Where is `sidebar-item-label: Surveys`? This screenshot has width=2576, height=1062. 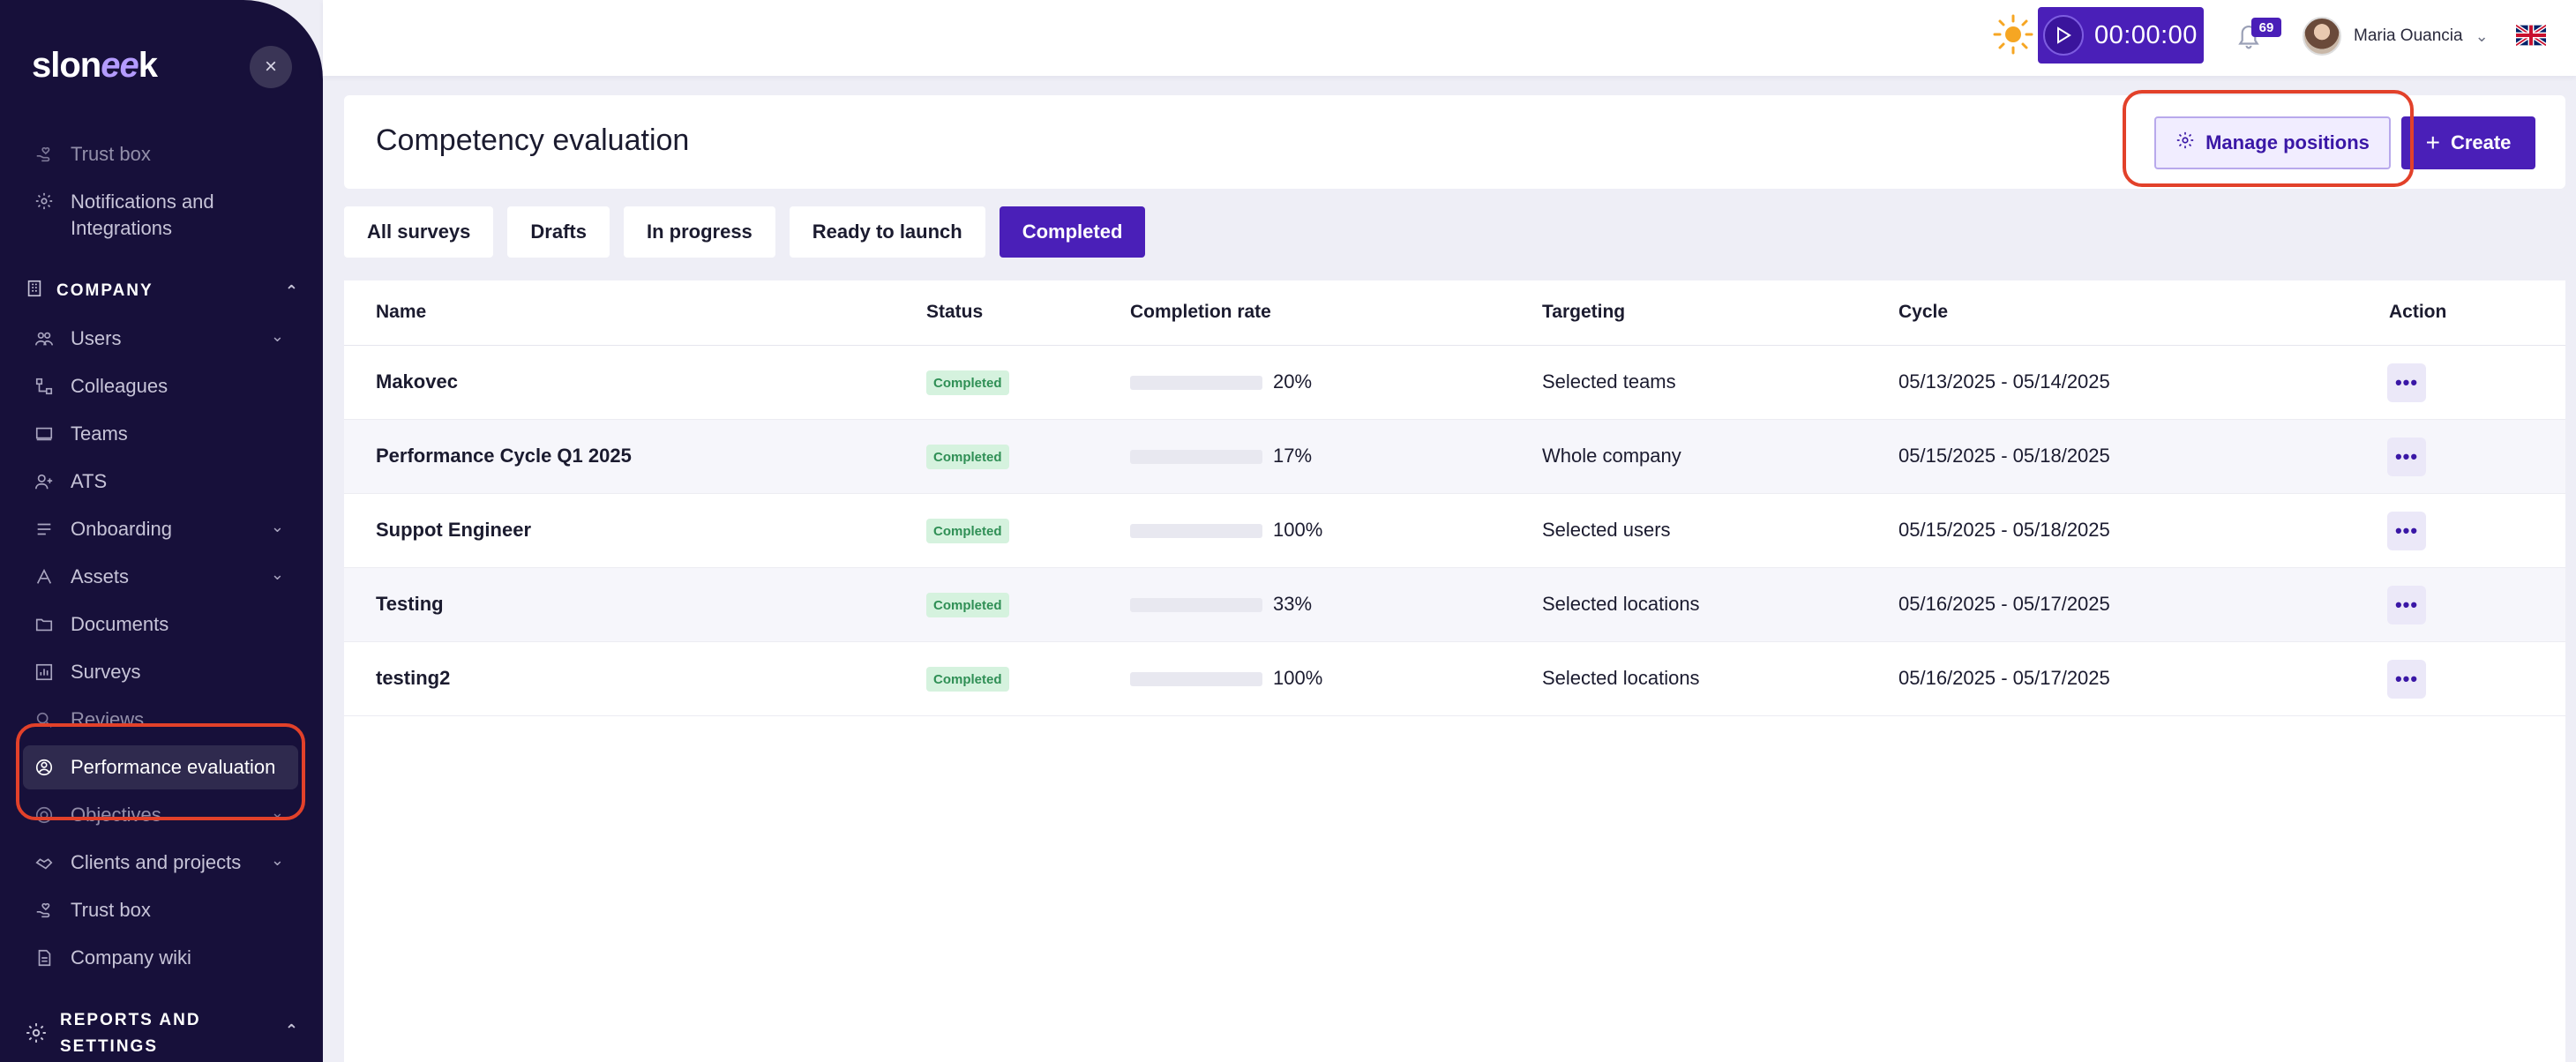 sidebar-item-label: Surveys is located at coordinates (106, 672).